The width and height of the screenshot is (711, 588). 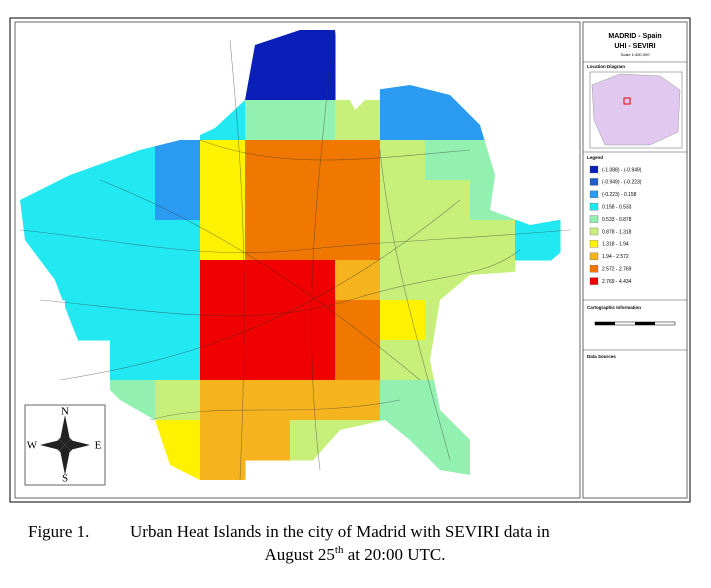 What do you see at coordinates (615, 257) in the screenshot?
I see `legend-item: 1.94 - 2.572` at bounding box center [615, 257].